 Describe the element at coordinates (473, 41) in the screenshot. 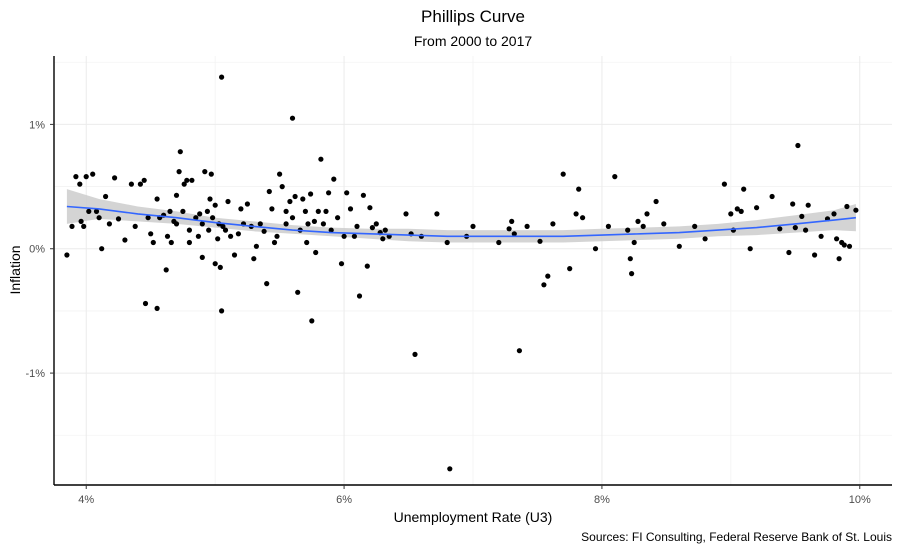

I see `chart-subtitle: From 2000 to 2017` at that location.